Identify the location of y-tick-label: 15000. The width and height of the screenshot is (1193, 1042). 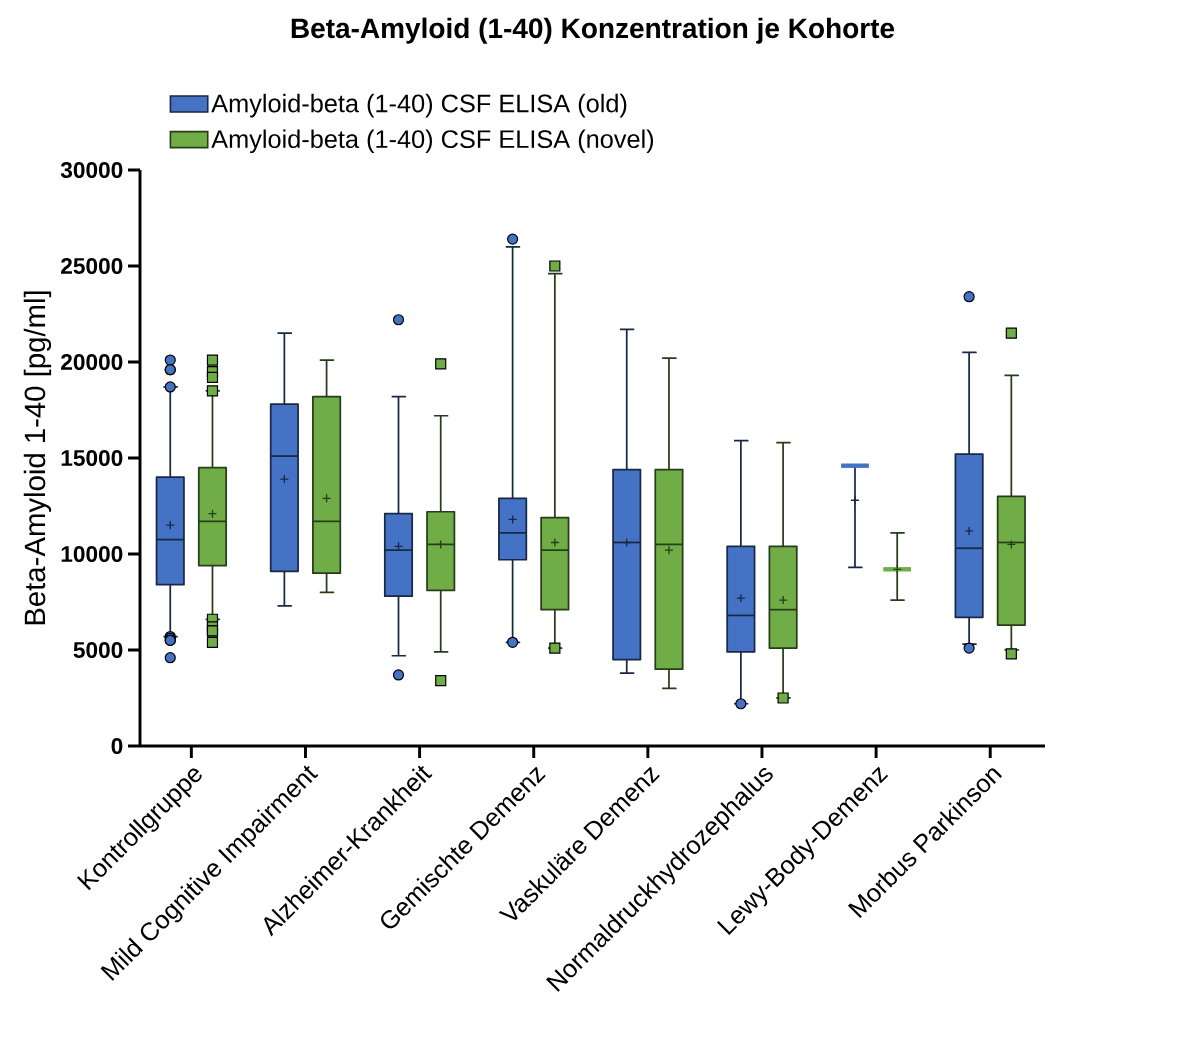
(92, 458).